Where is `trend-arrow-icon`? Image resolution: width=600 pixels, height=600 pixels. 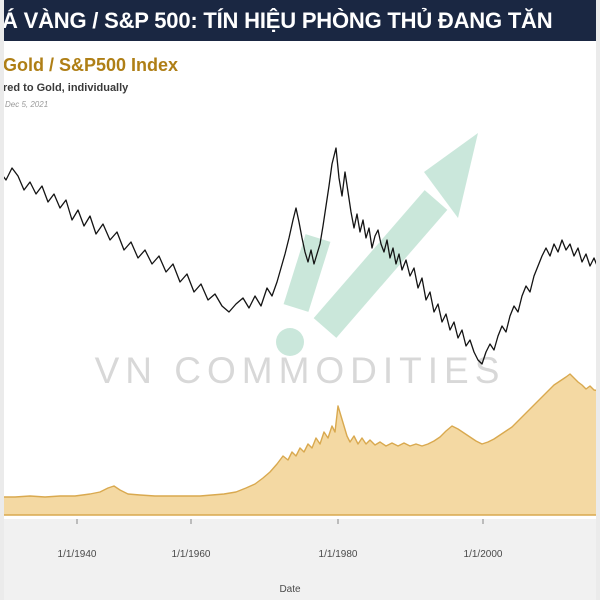
trend-arrow-icon is located at coordinates (377, 244).